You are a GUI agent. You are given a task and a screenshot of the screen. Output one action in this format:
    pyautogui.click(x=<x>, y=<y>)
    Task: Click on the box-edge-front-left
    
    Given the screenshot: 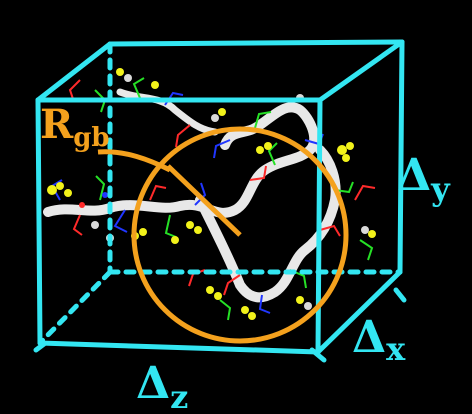 What is the action you would take?
    pyautogui.click(x=39, y=221)
    